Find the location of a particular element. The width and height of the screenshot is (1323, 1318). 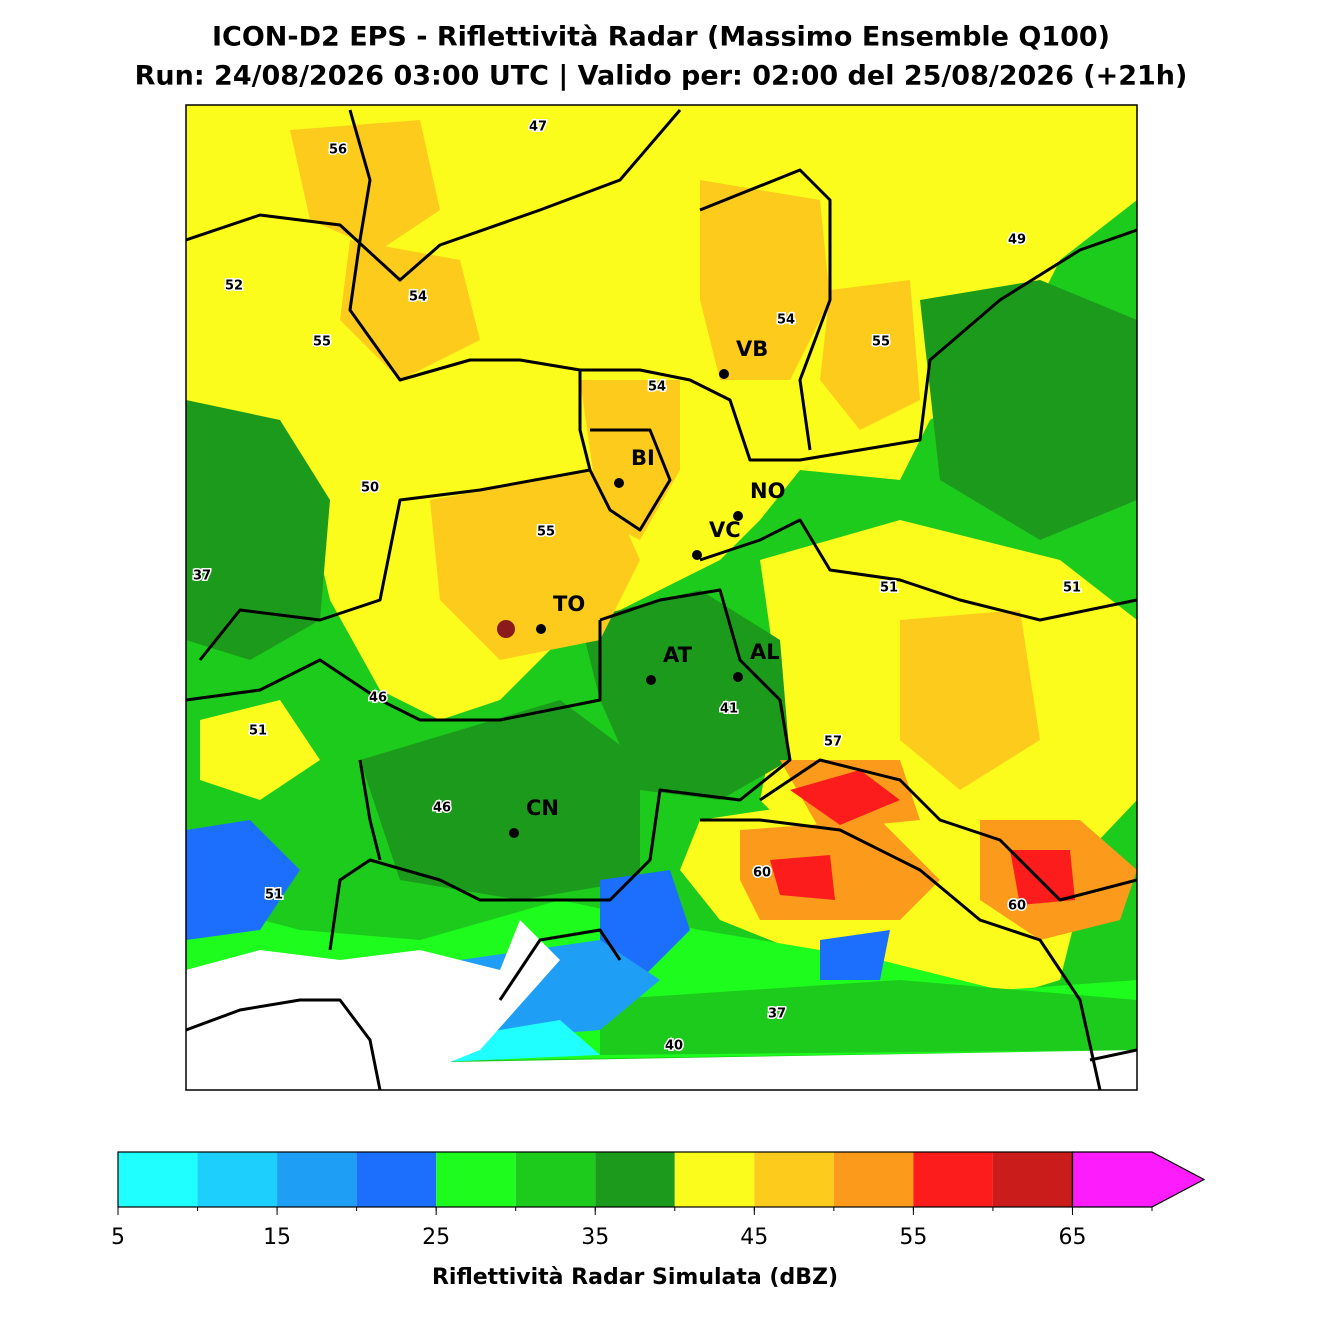

city-label: AL is located at coordinates (765, 652).